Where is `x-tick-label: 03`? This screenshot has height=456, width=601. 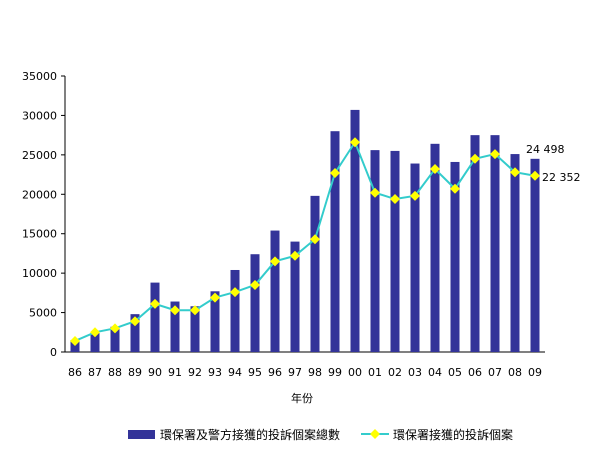 x-tick-label: 03 is located at coordinates (415, 372).